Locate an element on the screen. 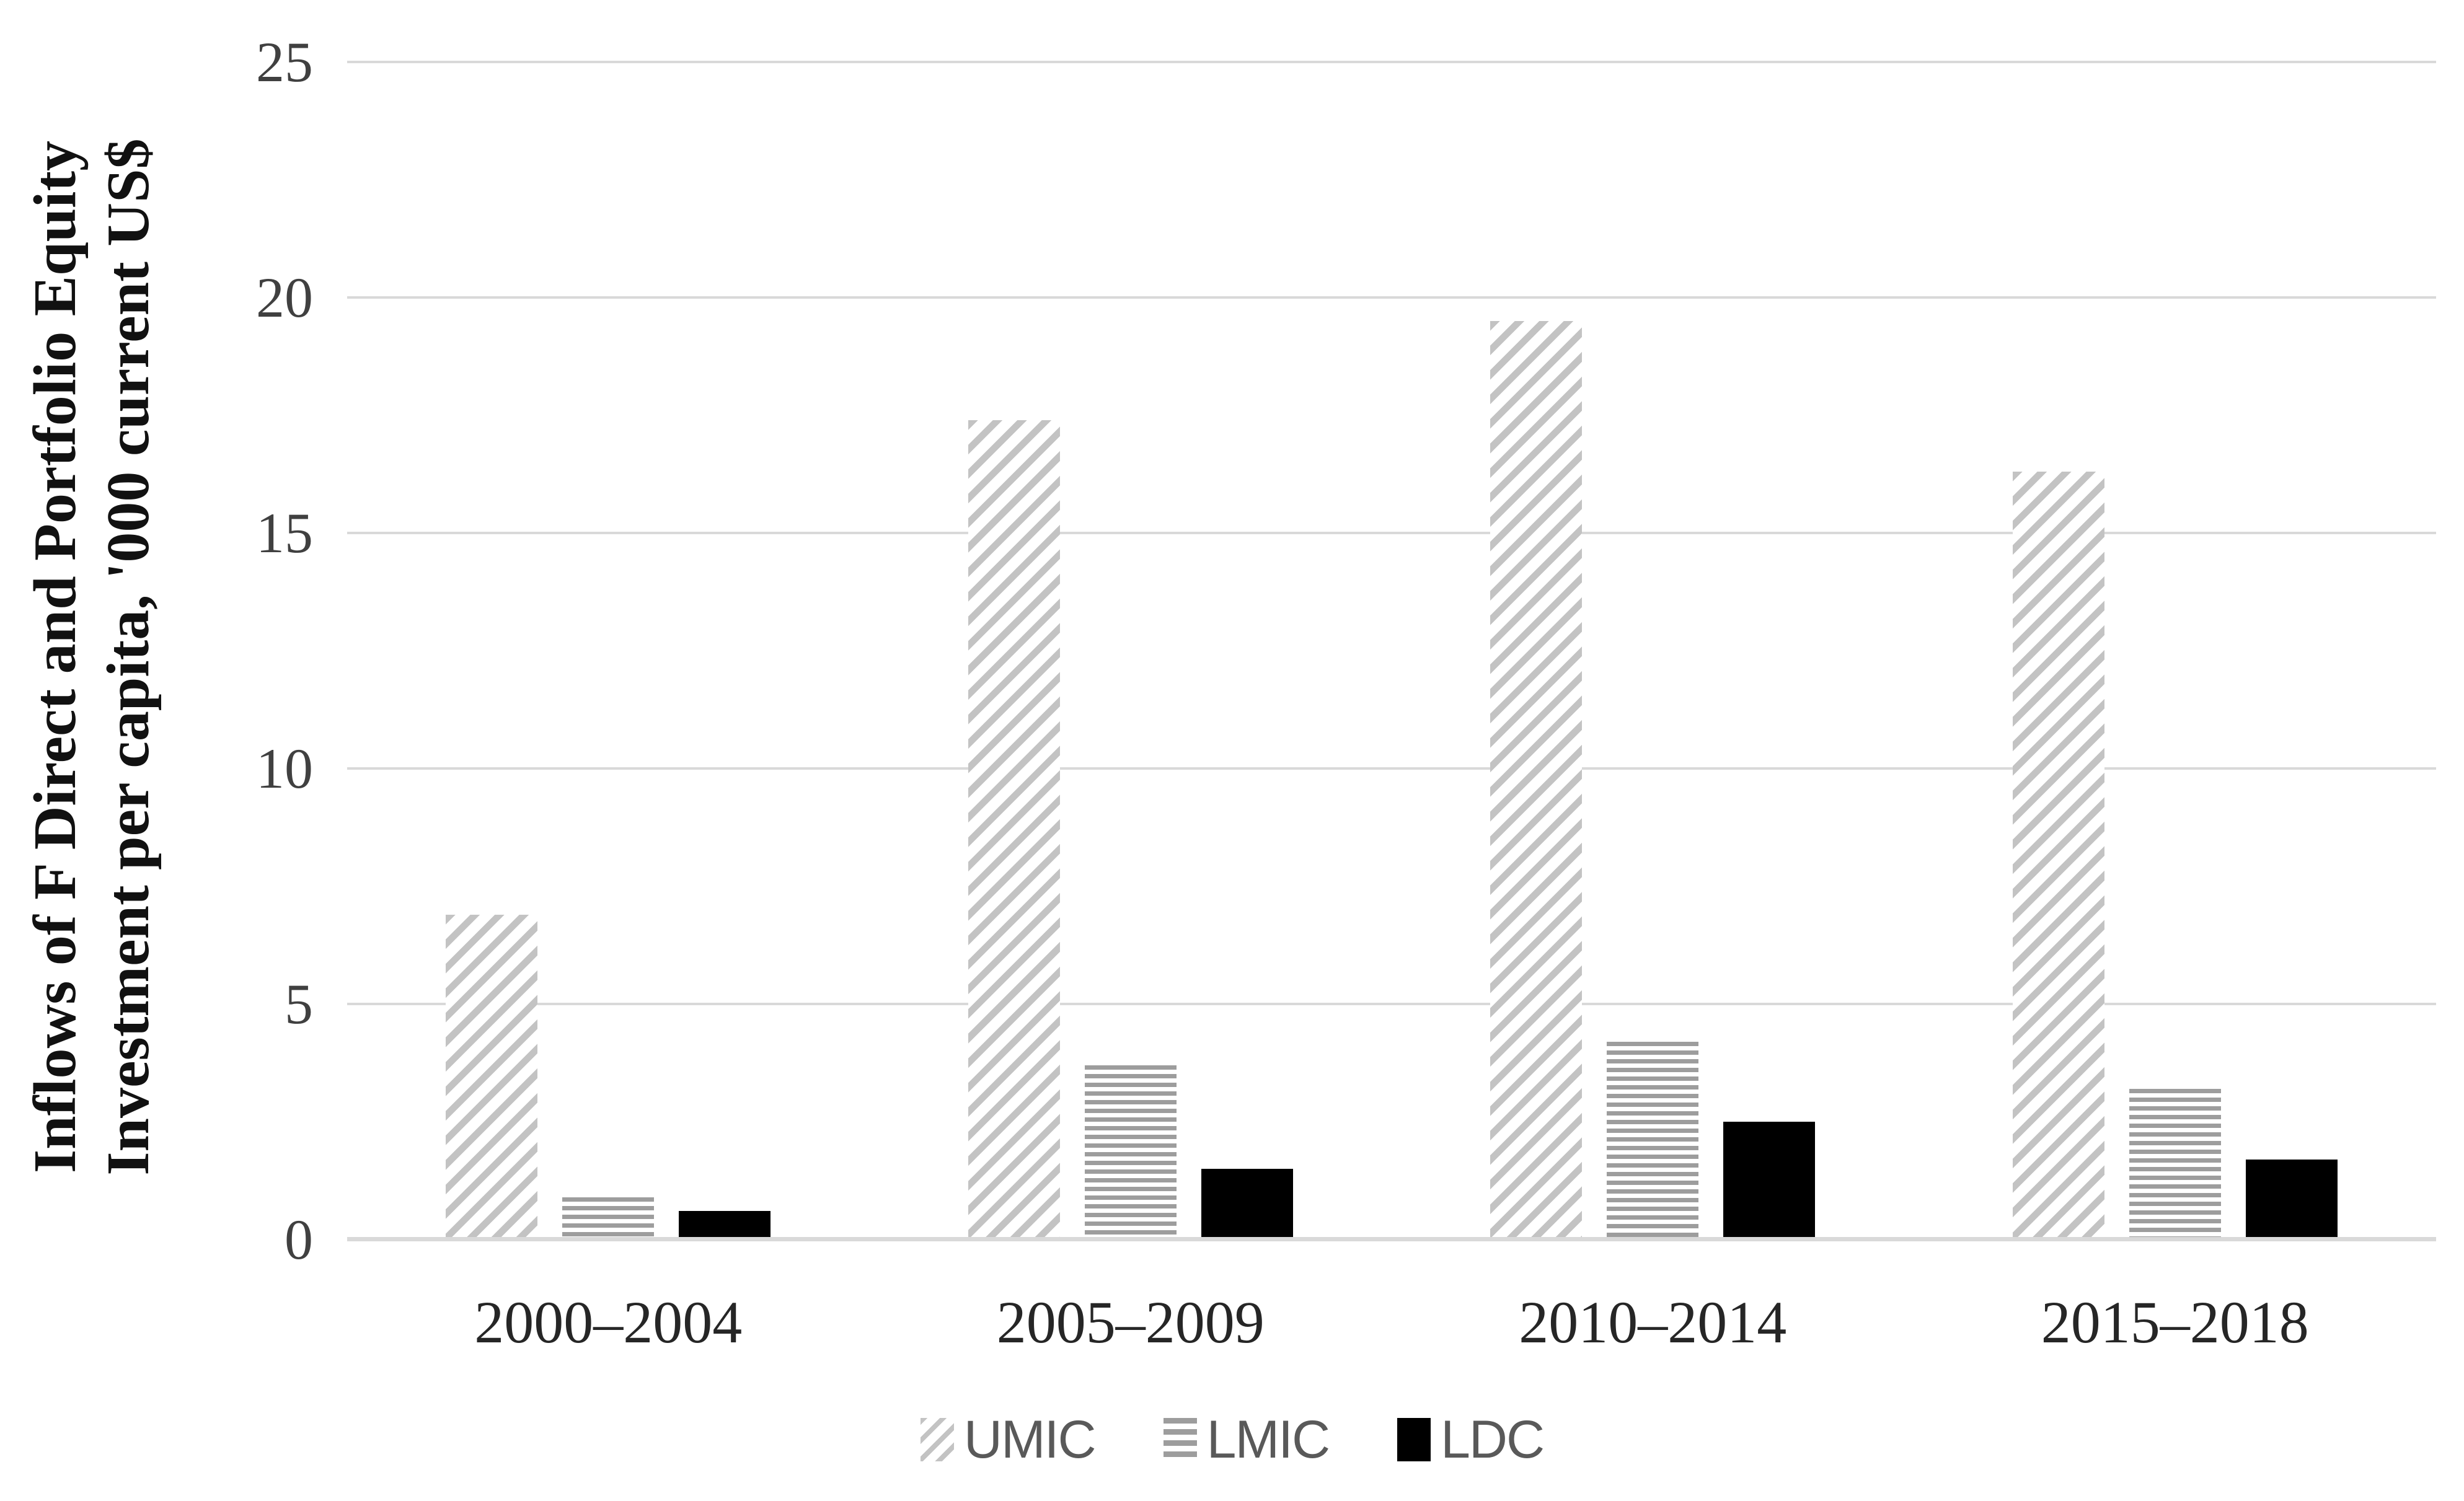  bar-ldc-2005–2009 is located at coordinates (1247, 1204).